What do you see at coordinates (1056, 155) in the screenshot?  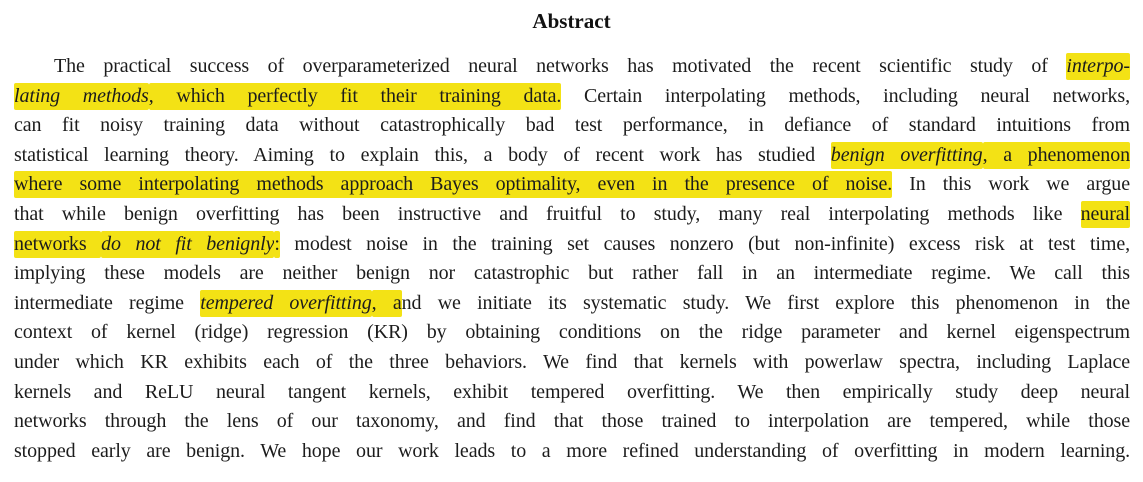 I see `highlighted-text: , a phenomenon` at bounding box center [1056, 155].